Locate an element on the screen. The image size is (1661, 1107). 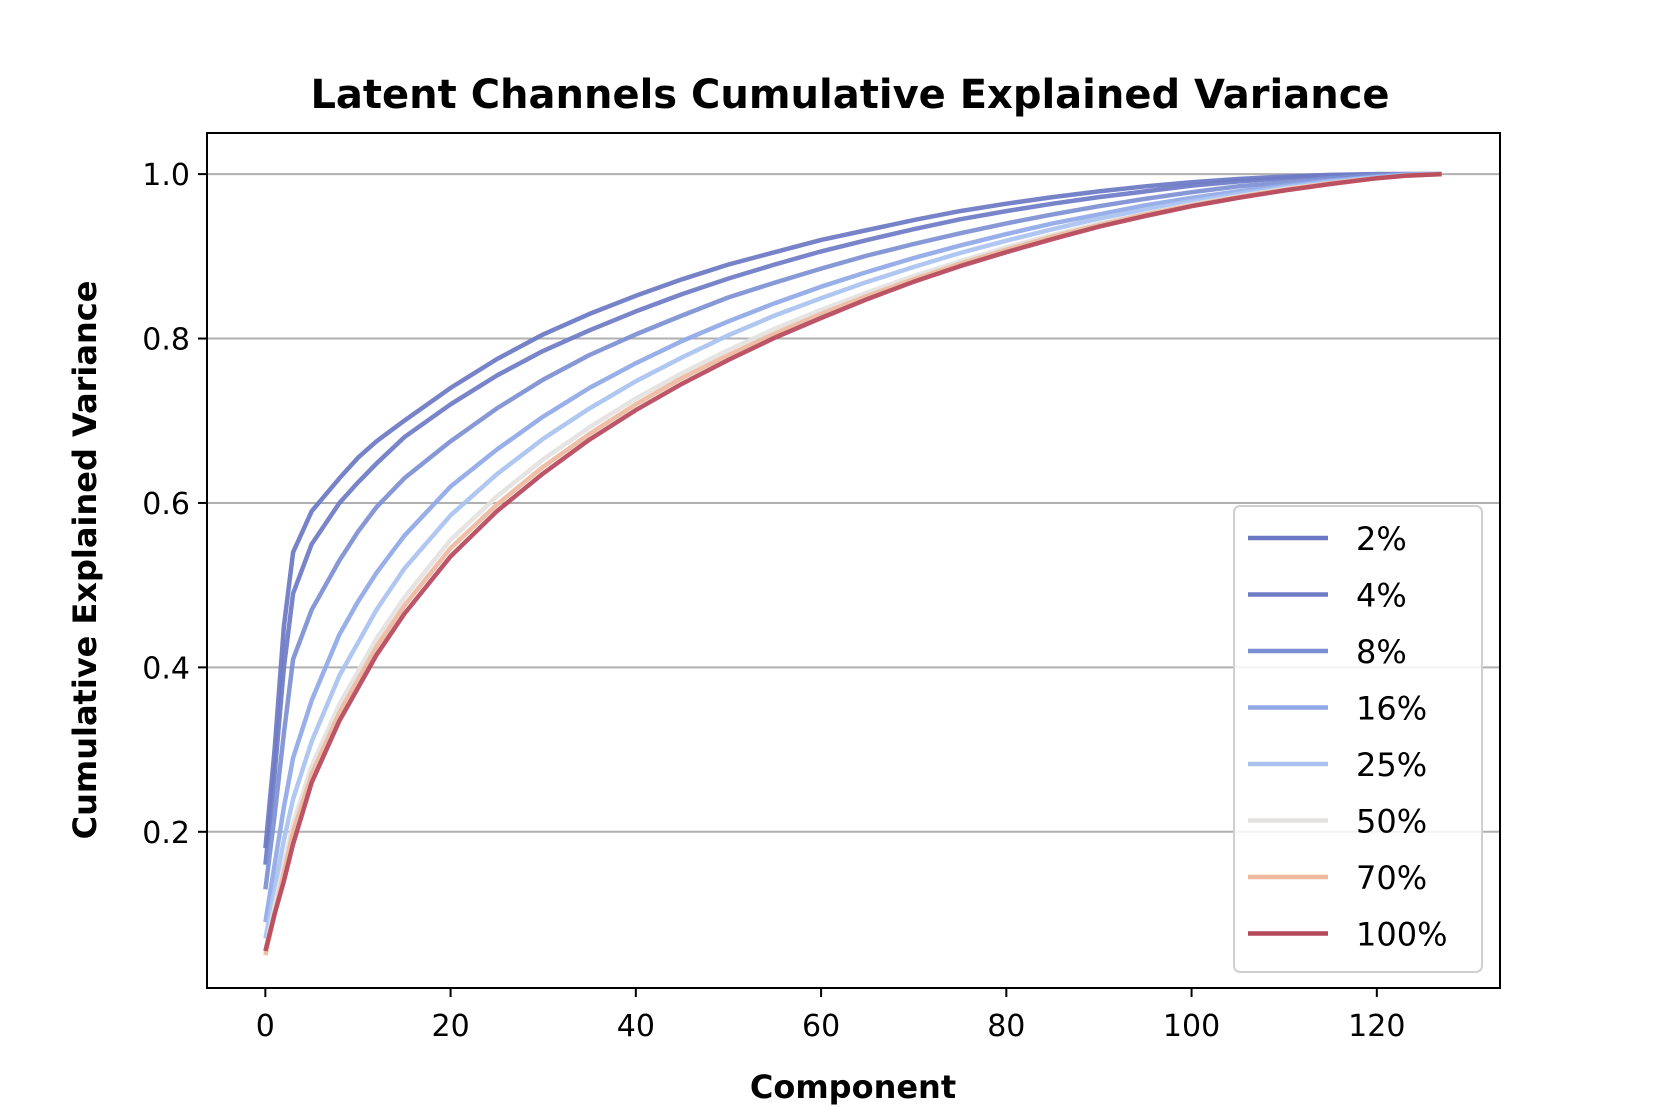
legend: 2% 4% 8% 16% 25% 50% 70% 100% is located at coordinates (1358, 739).